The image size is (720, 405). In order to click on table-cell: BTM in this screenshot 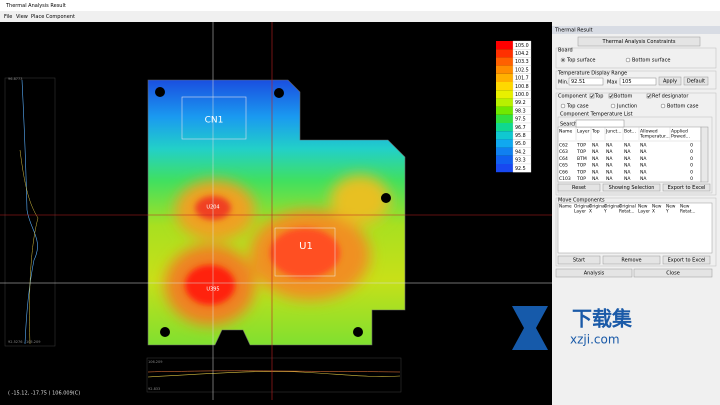, I will do `click(582, 159)`.